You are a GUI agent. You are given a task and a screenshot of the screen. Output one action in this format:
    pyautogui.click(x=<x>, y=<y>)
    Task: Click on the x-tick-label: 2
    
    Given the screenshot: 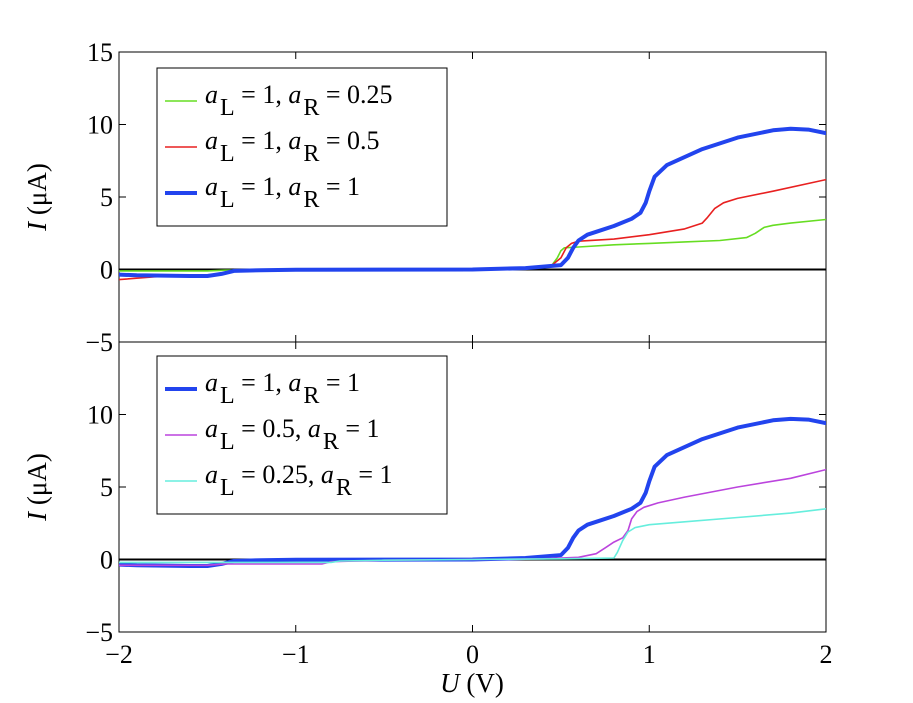 What is the action you would take?
    pyautogui.click(x=826, y=654)
    